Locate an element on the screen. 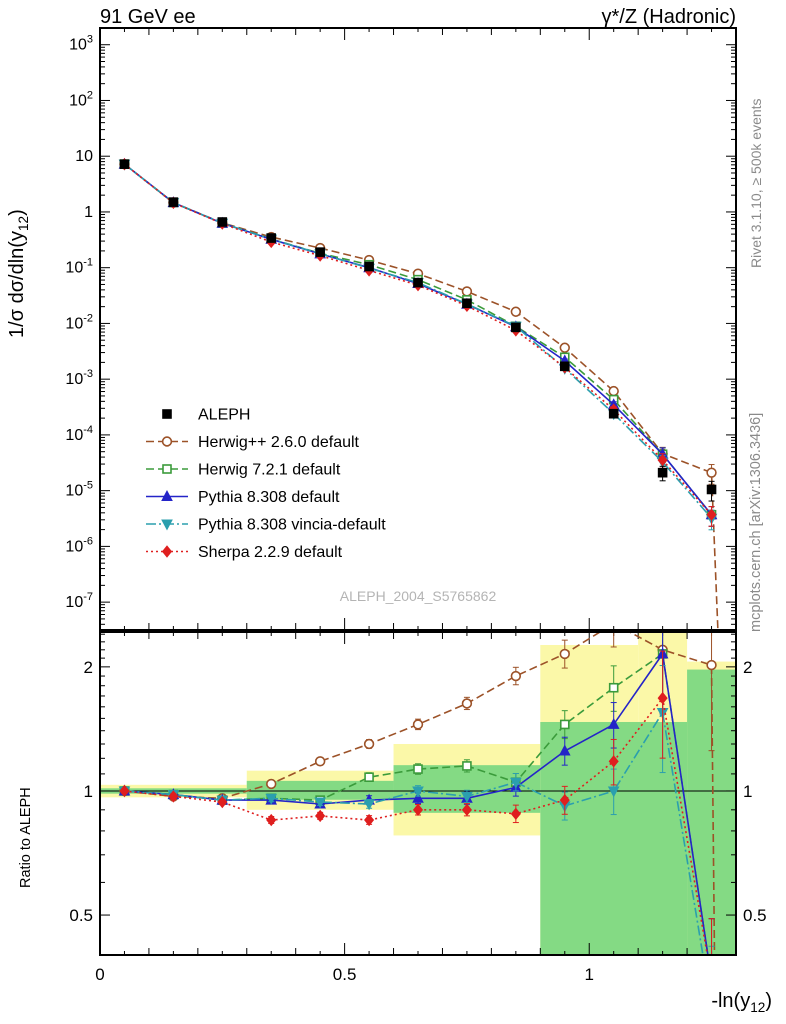  ratio-y-tick-label-left: 2 is located at coordinates (88, 667).